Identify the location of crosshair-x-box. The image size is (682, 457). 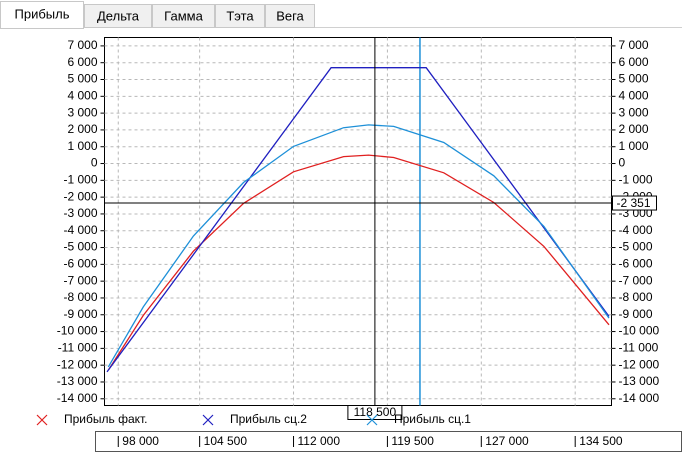
(375, 412).